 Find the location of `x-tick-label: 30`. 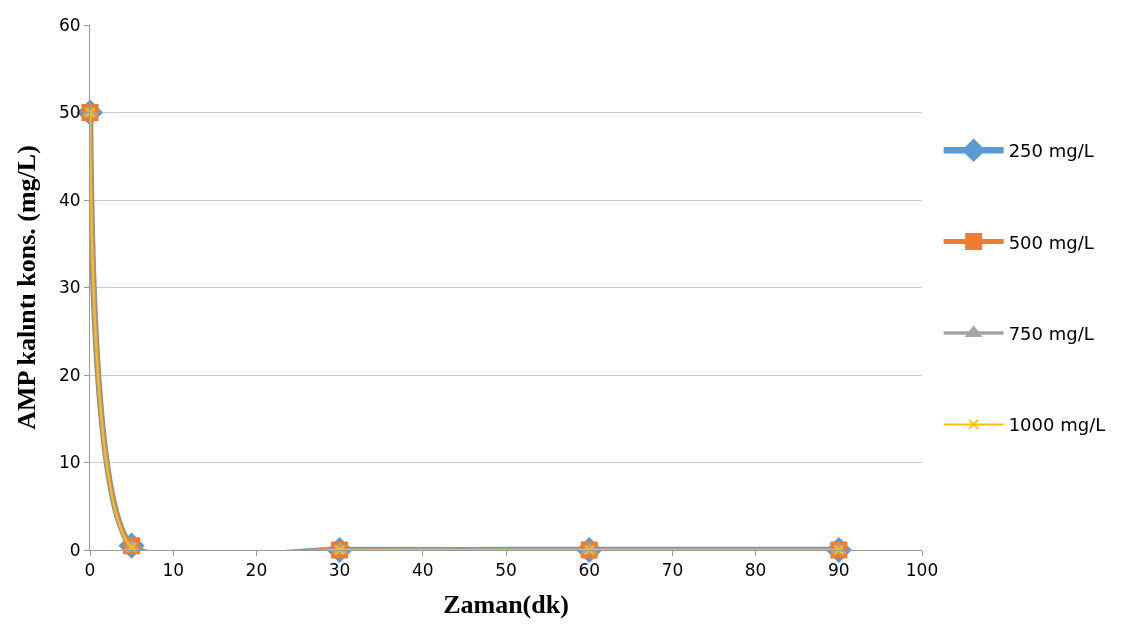

x-tick-label: 30 is located at coordinates (339, 570).